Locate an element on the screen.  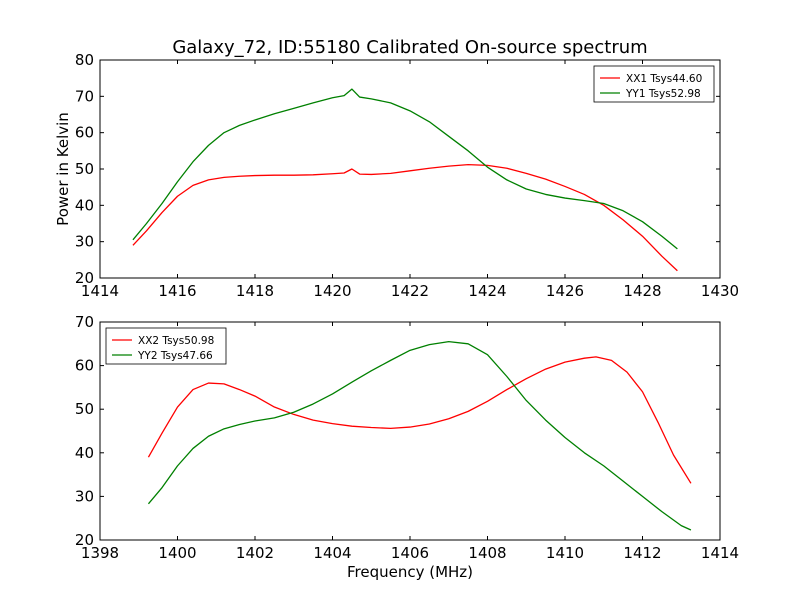
x-tick-label: 1404 is located at coordinates (332, 553).